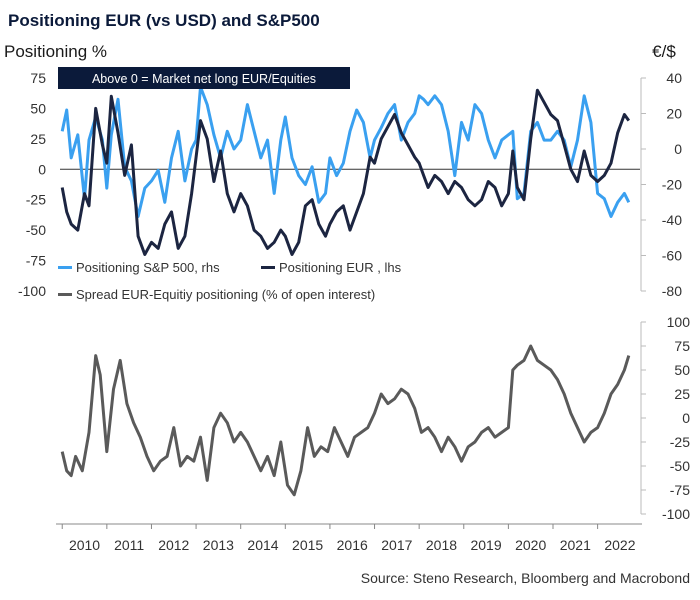 The width and height of the screenshot is (700, 600). What do you see at coordinates (65, 267) in the screenshot?
I see `legend-swatch-sp500` at bounding box center [65, 267].